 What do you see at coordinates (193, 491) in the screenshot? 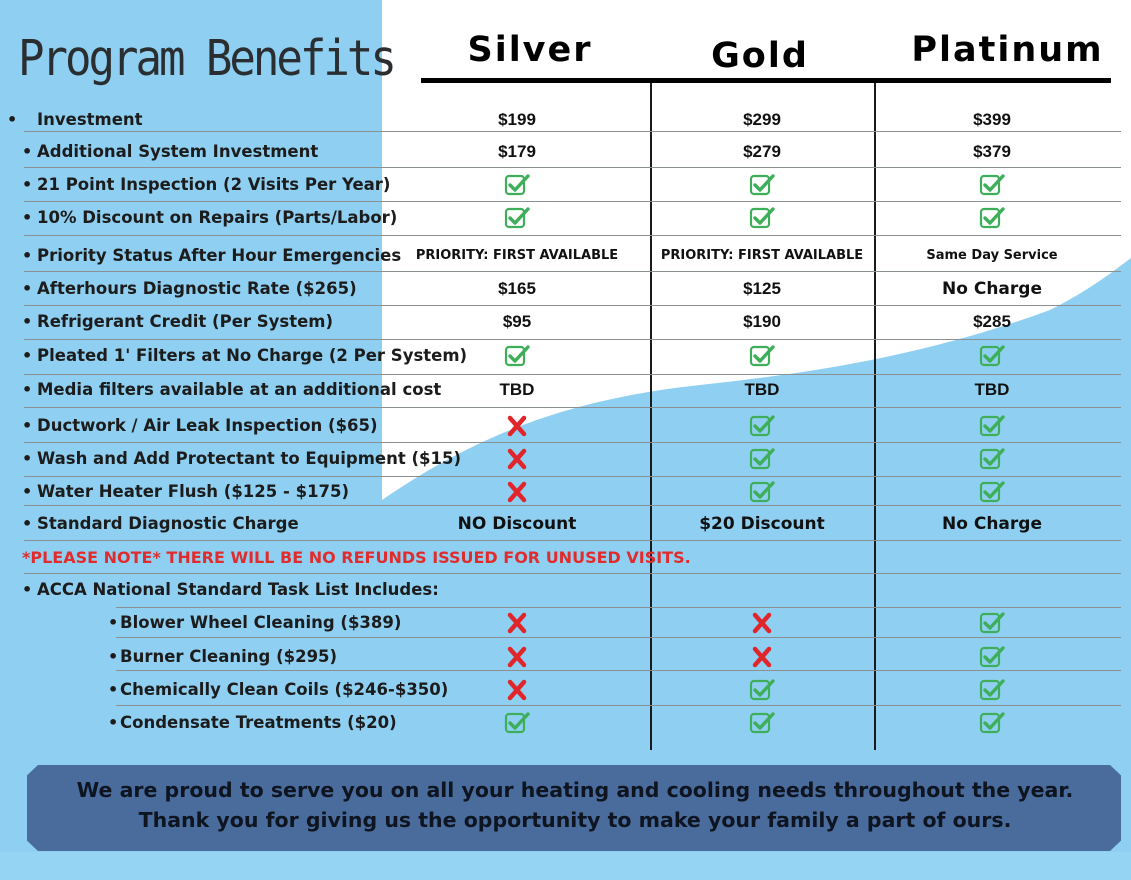
I see `benefit-label: Water Heater Flush ($125 - $175)` at bounding box center [193, 491].